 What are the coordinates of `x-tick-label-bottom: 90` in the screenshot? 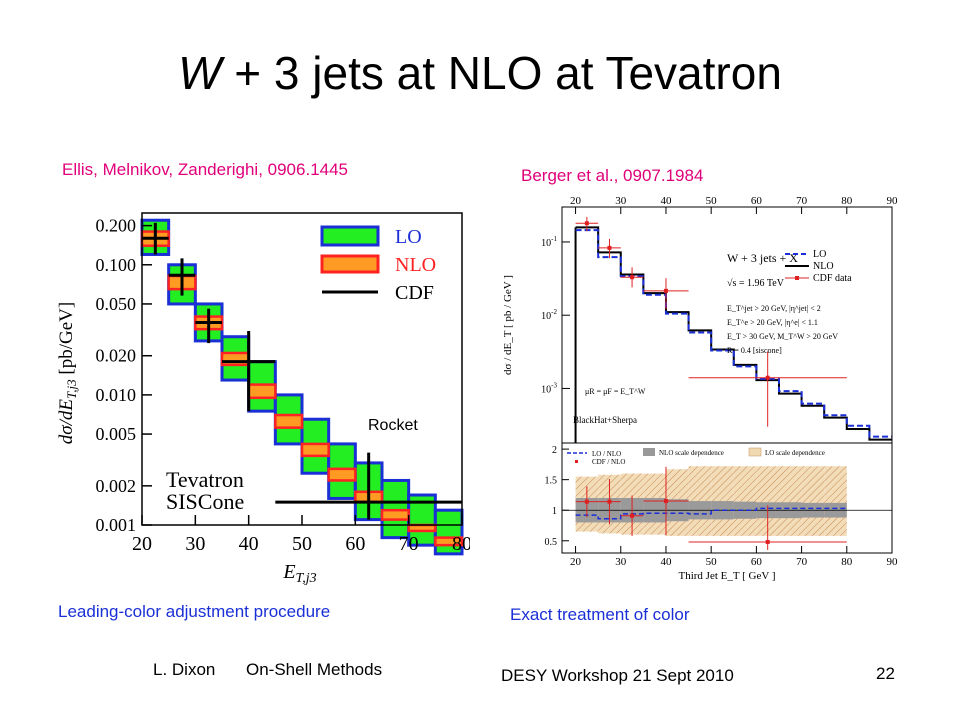 It's located at (893, 562).